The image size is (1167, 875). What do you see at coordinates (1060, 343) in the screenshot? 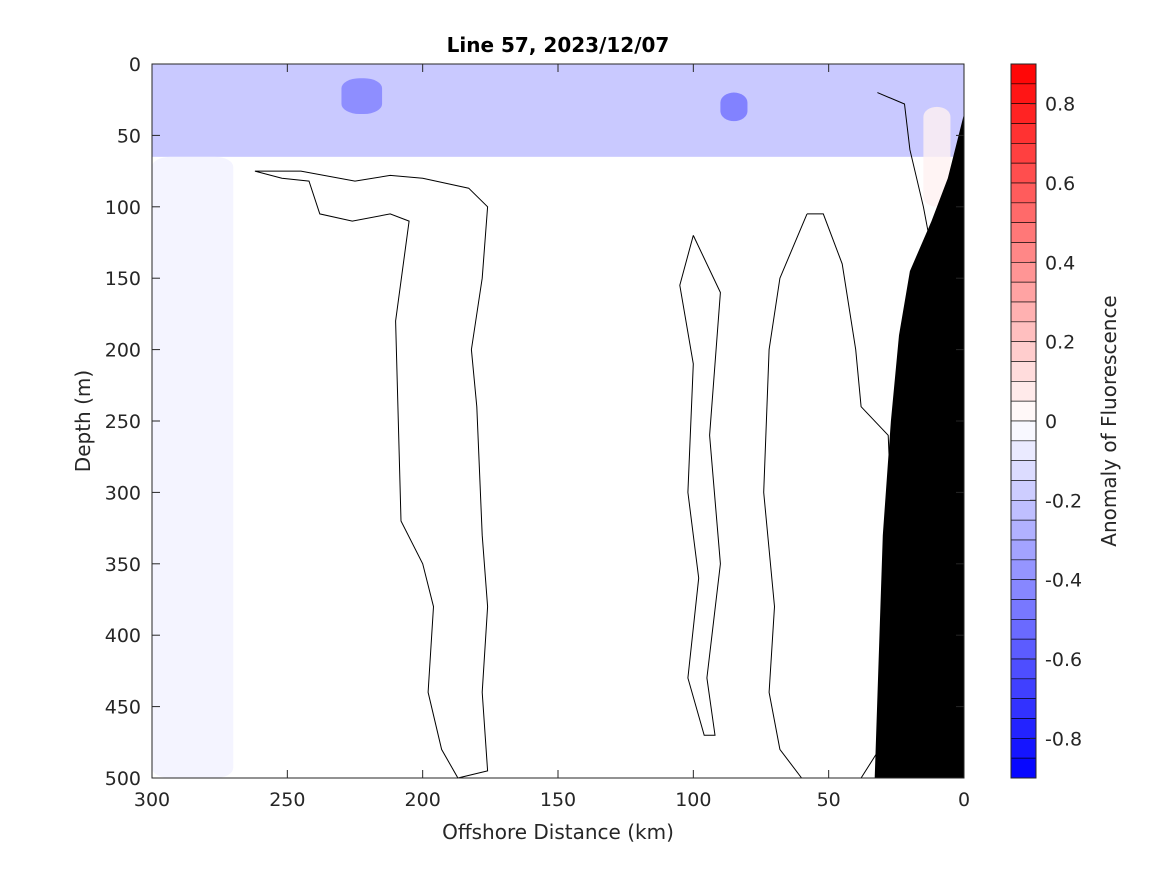
I see `colorbar-tick-label: 0.2` at bounding box center [1060, 343].